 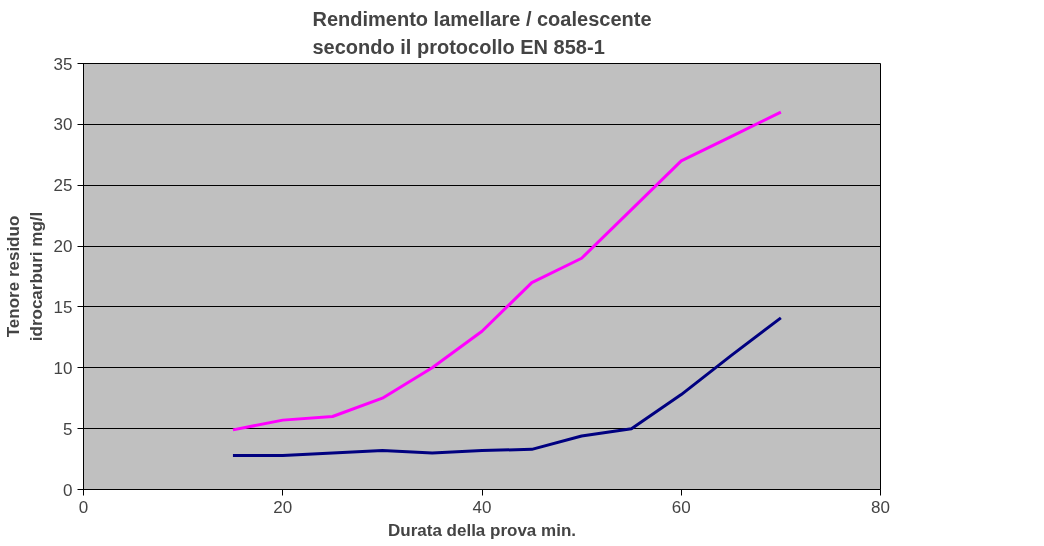 I want to click on y-tick-label: 30, so click(x=63, y=125).